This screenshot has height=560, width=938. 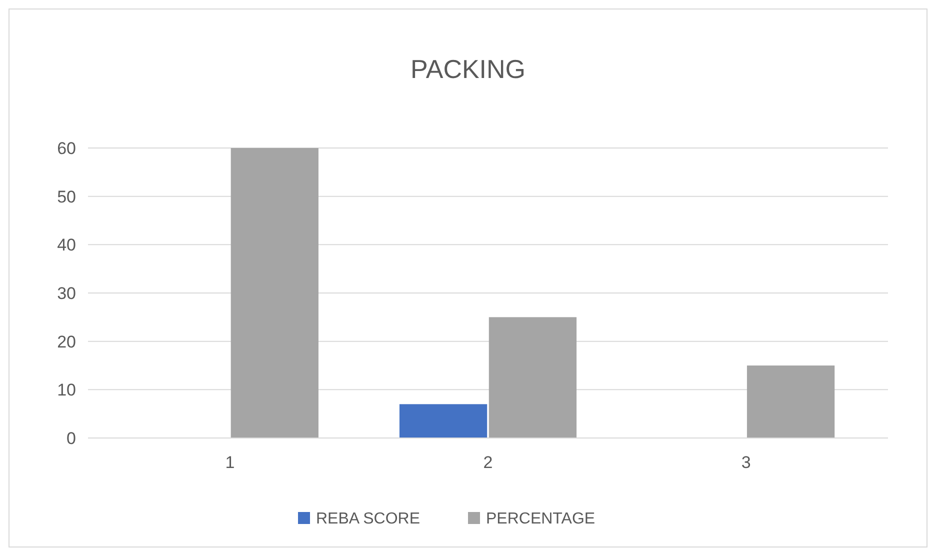 What do you see at coordinates (468, 69) in the screenshot?
I see `chart-title: PACKING` at bounding box center [468, 69].